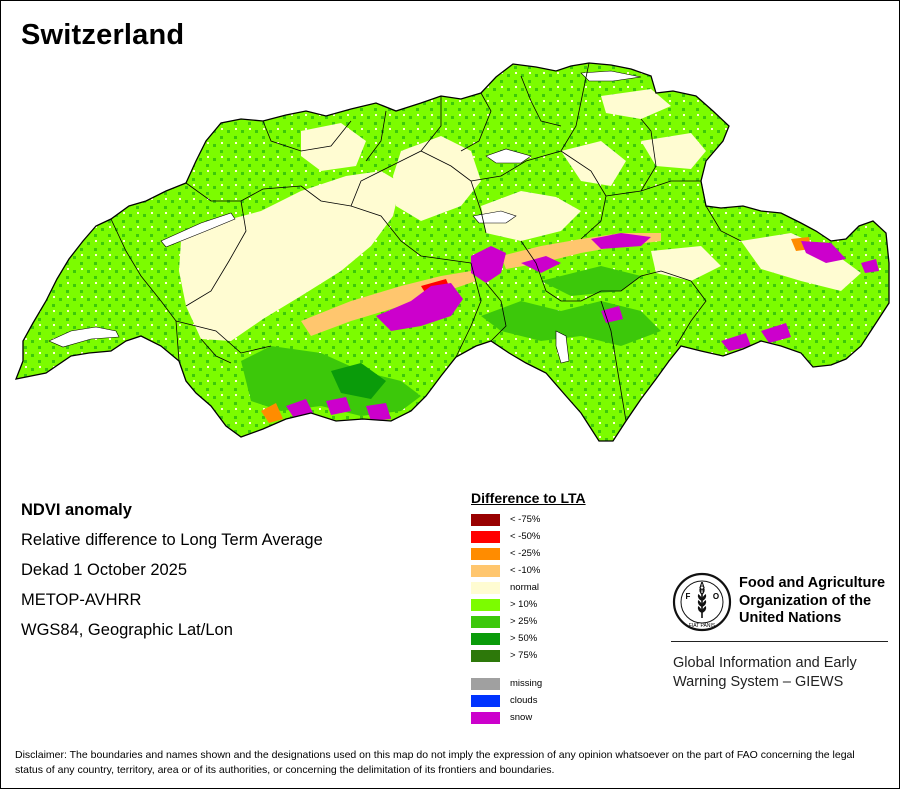 This screenshot has height=789, width=900. What do you see at coordinates (505, 553) in the screenshot?
I see `legend-row-2: < -25%` at bounding box center [505, 553].